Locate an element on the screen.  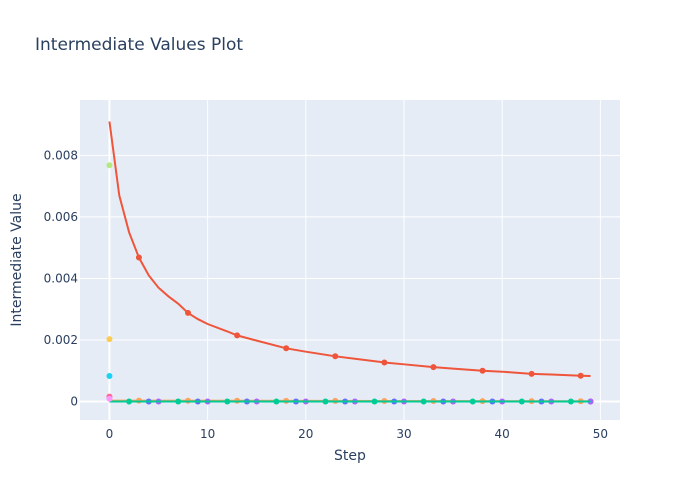
y-tick-label: 0.002 is located at coordinates (61, 340).